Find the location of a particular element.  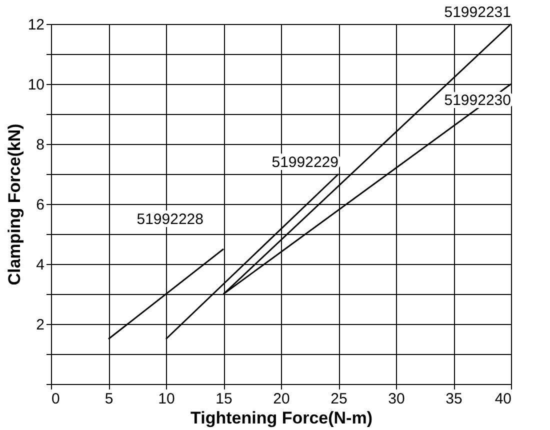

y-tick-label: 4 is located at coordinates (40, 265).